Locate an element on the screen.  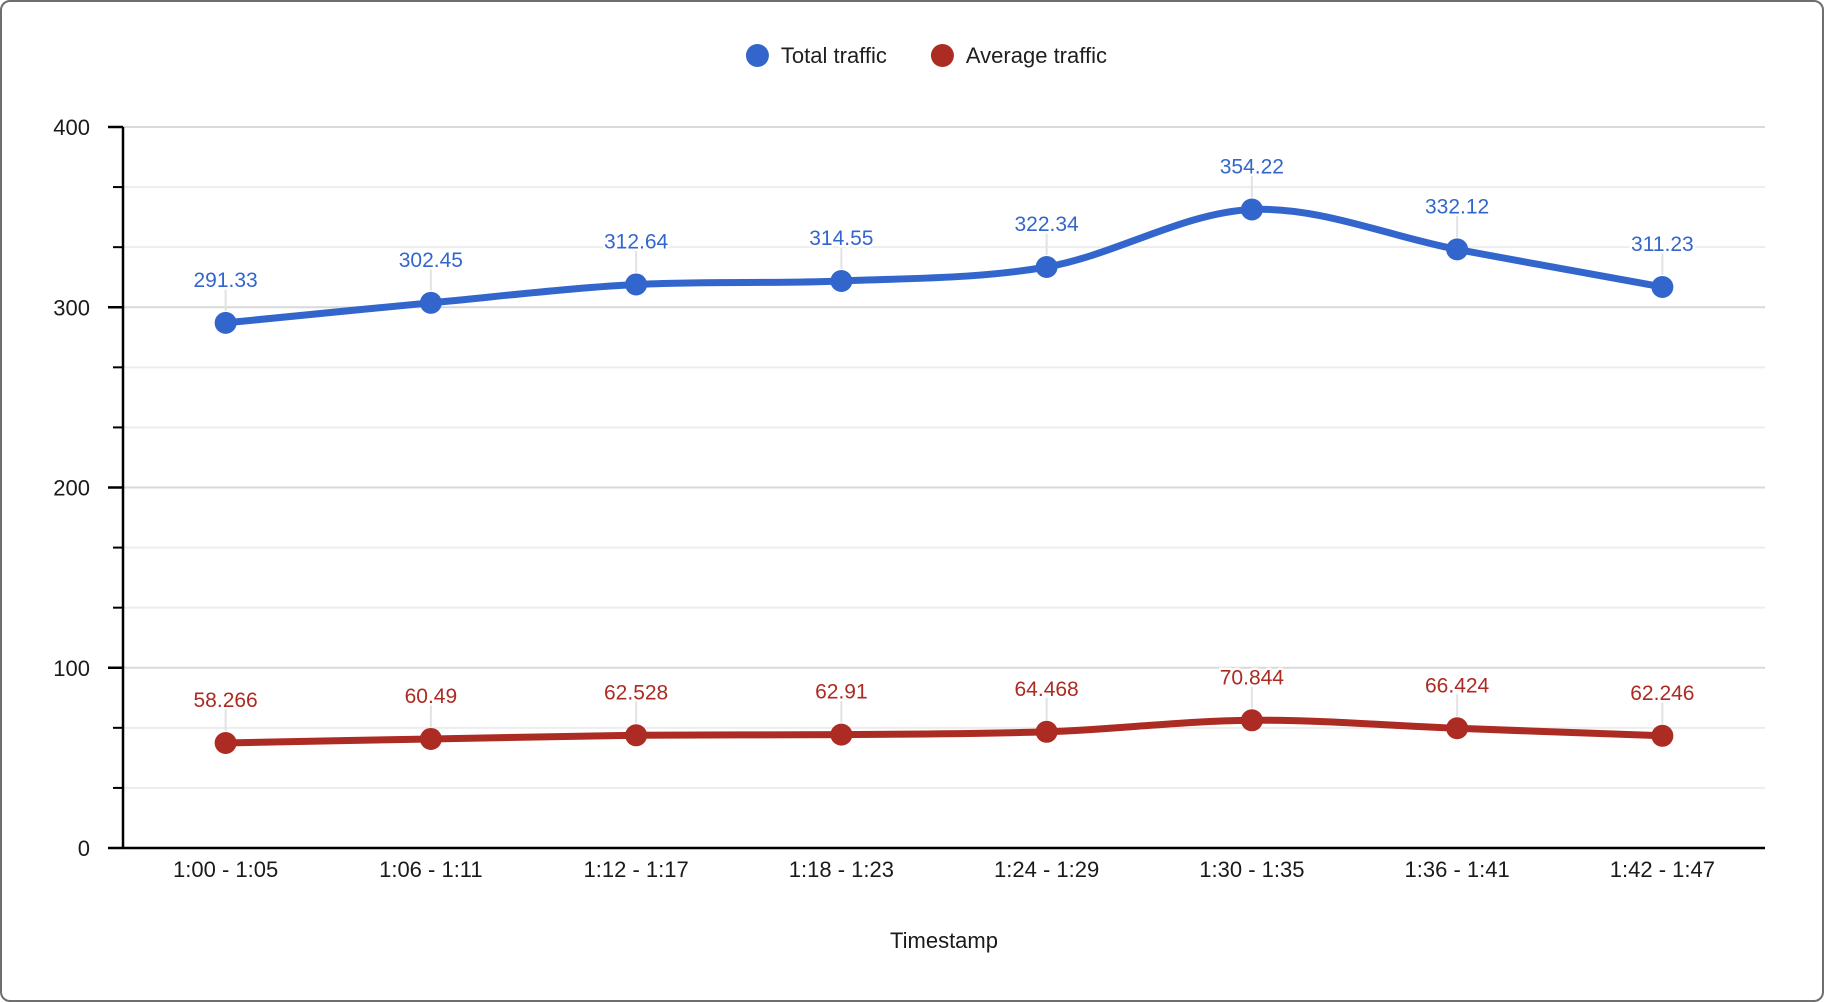
data-point-label: 332.12 is located at coordinates (1457, 206).